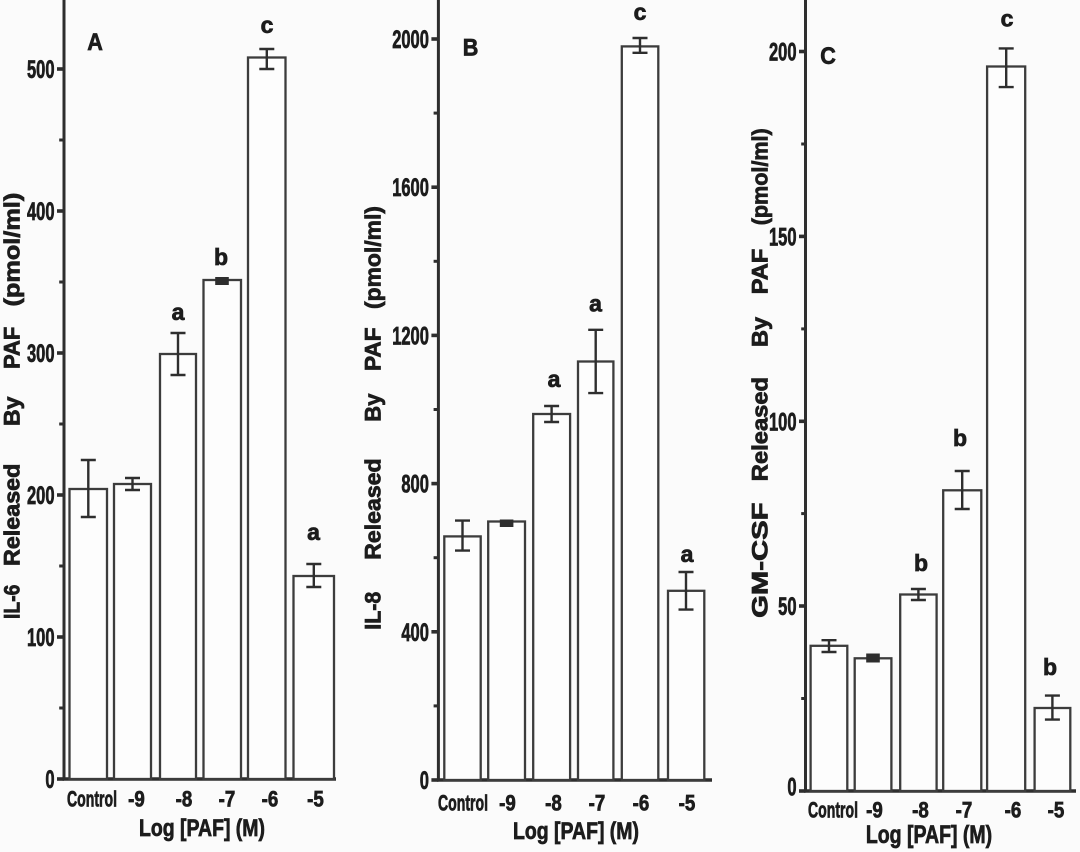 This screenshot has width=1080, height=852. I want to click on svg-text: 500, so click(41, 70).